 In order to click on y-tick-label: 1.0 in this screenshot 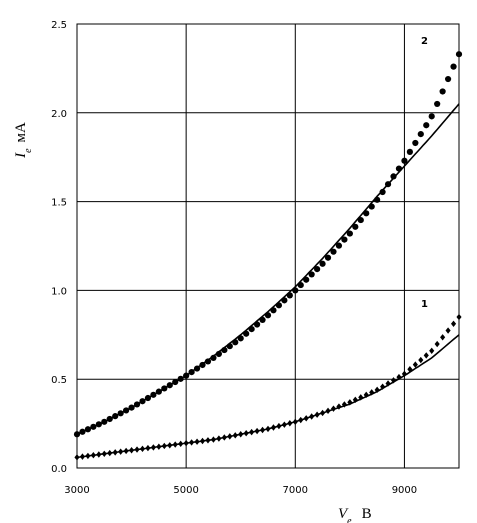, I will do `click(59, 291)`.